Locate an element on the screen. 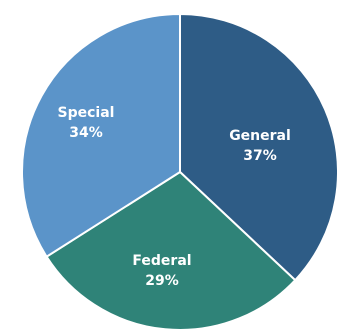  slice-percent-special: 34% is located at coordinates (86, 133).